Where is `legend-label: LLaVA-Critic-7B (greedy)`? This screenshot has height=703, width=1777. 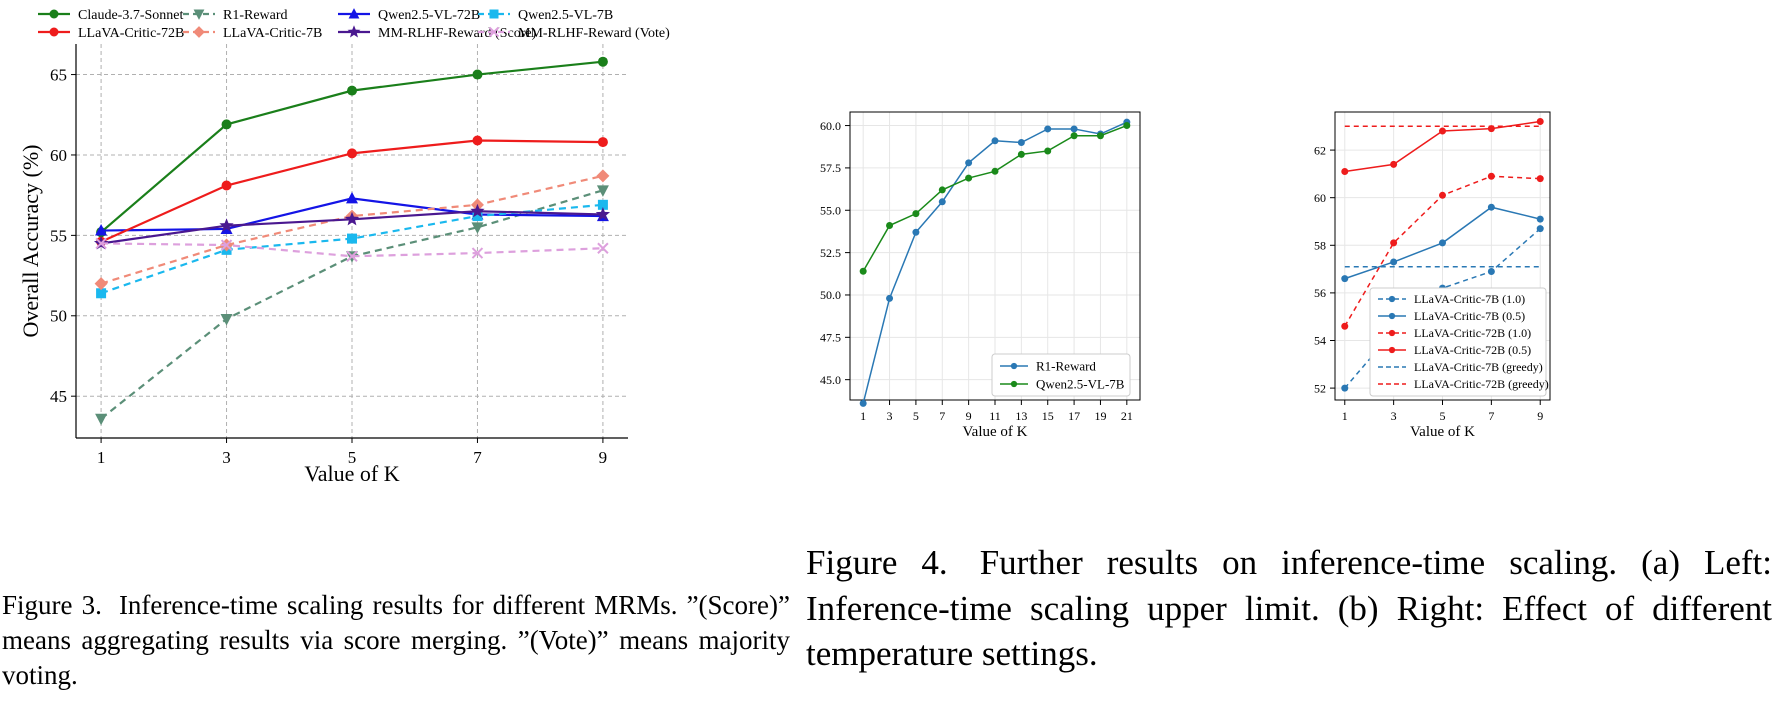 legend-label: LLaVA-Critic-7B (greedy) is located at coordinates (1478, 367).